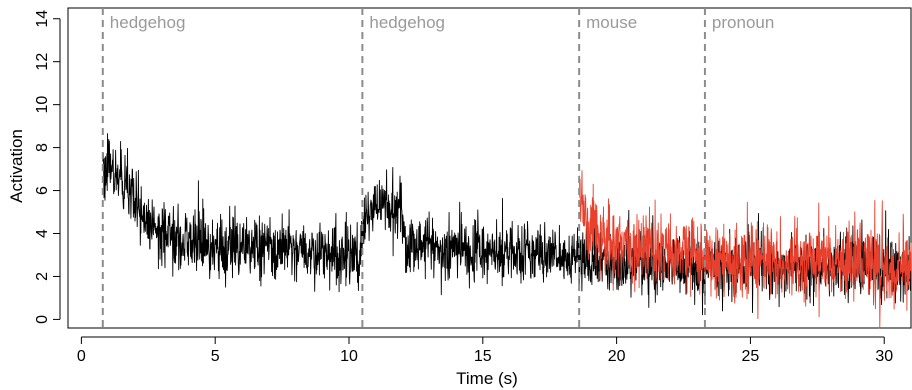  I want to click on x-tick-label: 30, so click(884, 356).